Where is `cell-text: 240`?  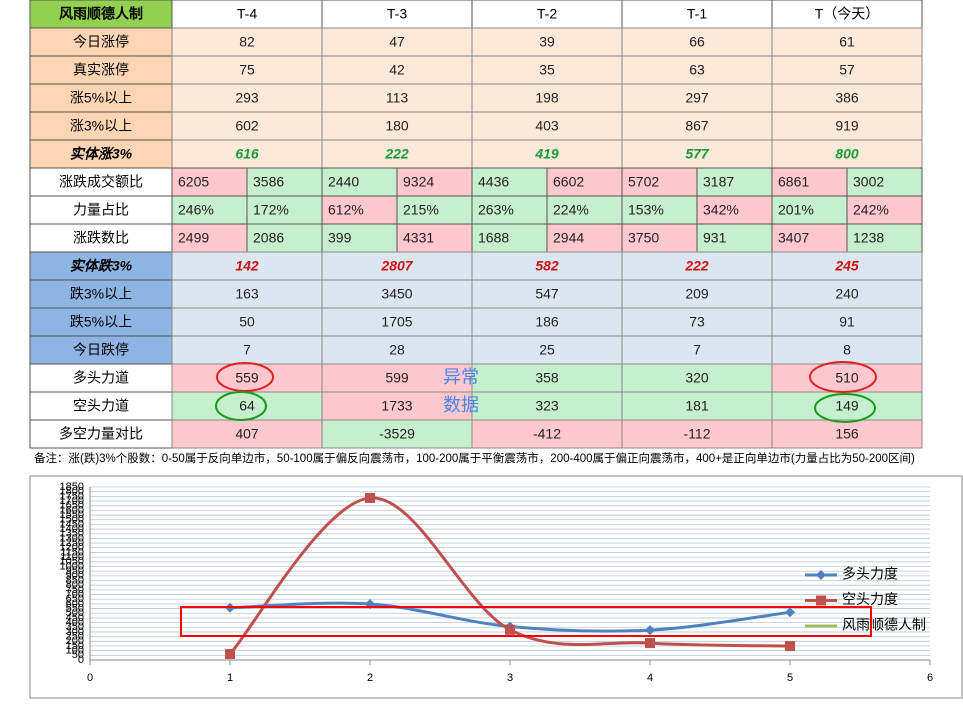
cell-text: 240 is located at coordinates (847, 294).